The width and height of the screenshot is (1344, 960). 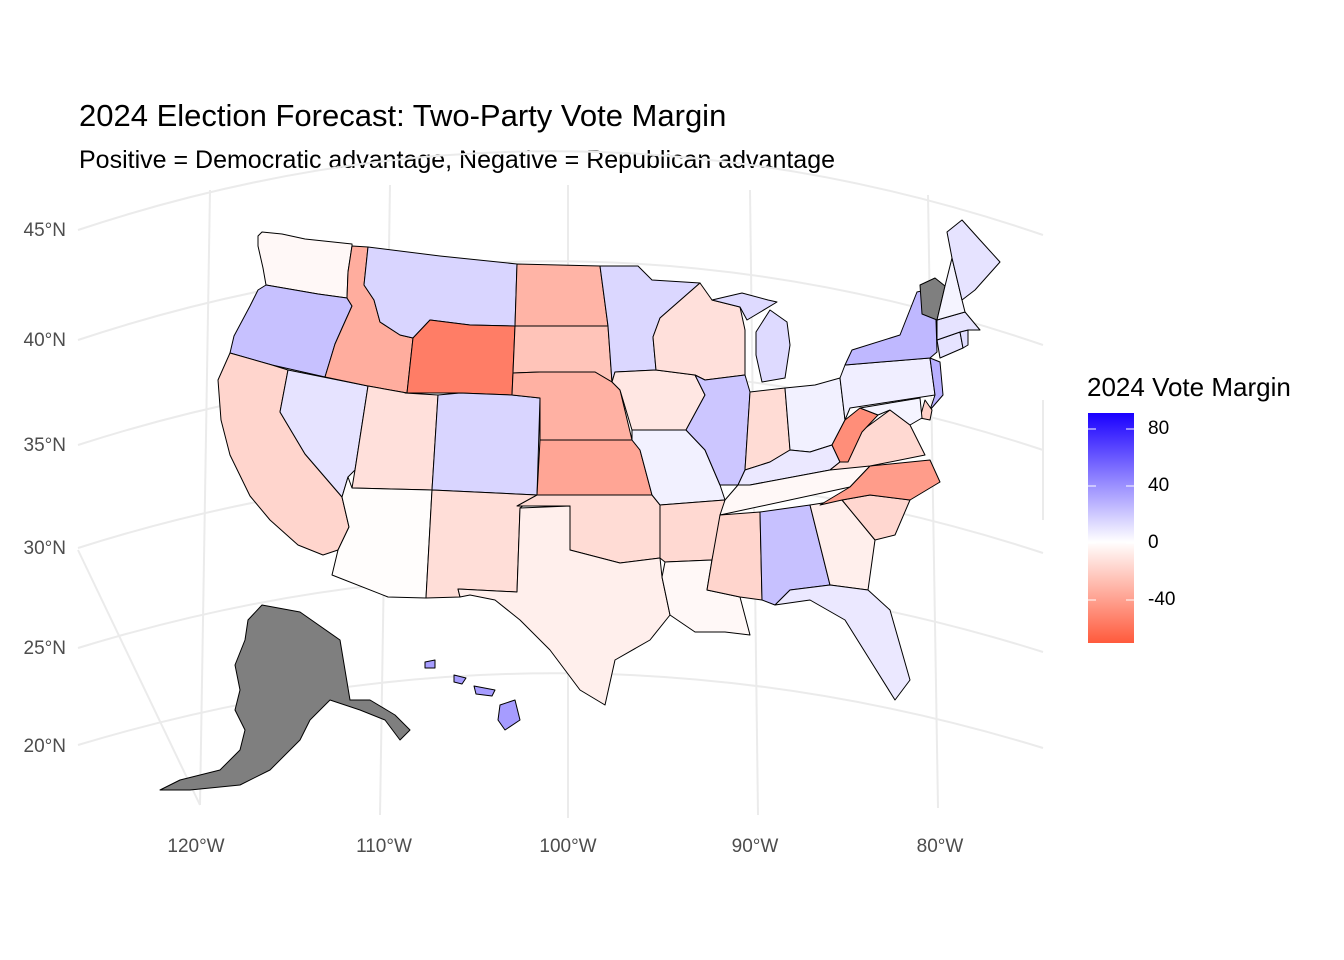 What do you see at coordinates (891, 411) in the screenshot?
I see `state-maryland` at bounding box center [891, 411].